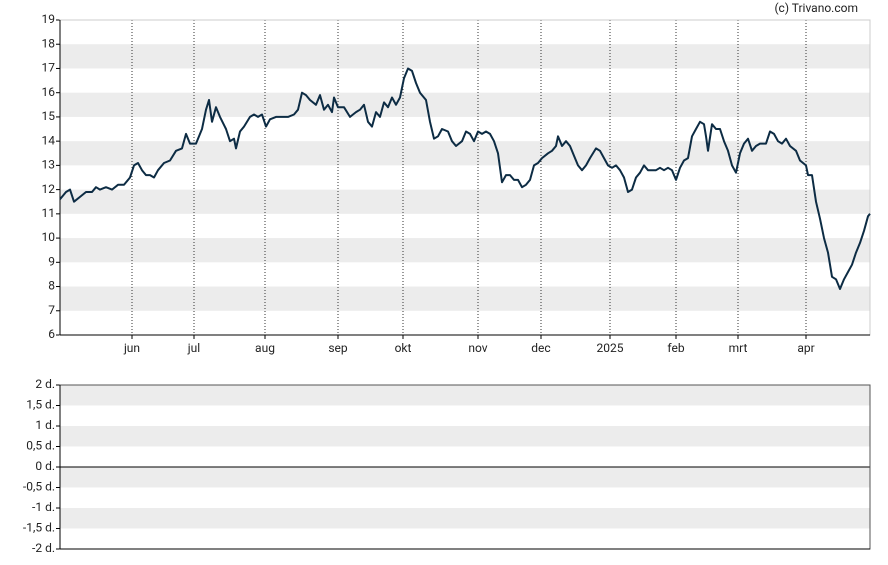 The image size is (888, 565). I want to click on x-tick-label: aug, so click(265, 348).